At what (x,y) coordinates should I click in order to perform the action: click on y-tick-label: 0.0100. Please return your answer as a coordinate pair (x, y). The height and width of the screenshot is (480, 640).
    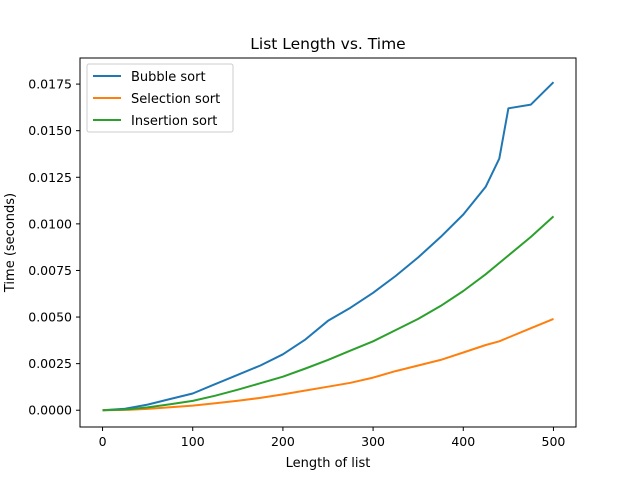
    Looking at the image, I should click on (50, 223).